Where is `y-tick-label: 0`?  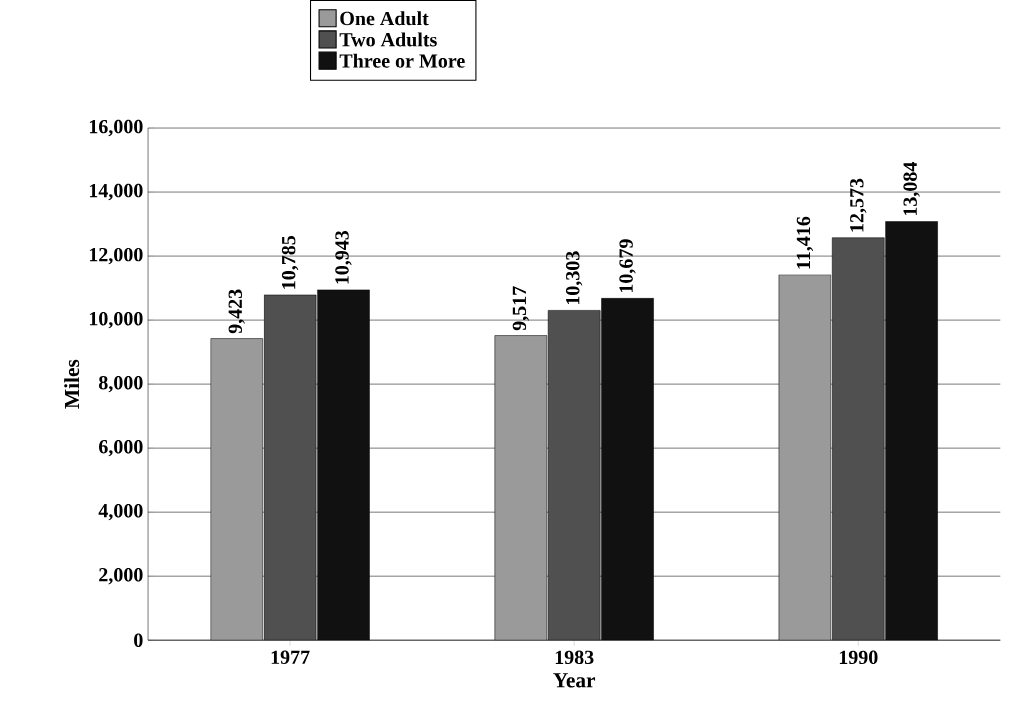 y-tick-label: 0 is located at coordinates (138, 640).